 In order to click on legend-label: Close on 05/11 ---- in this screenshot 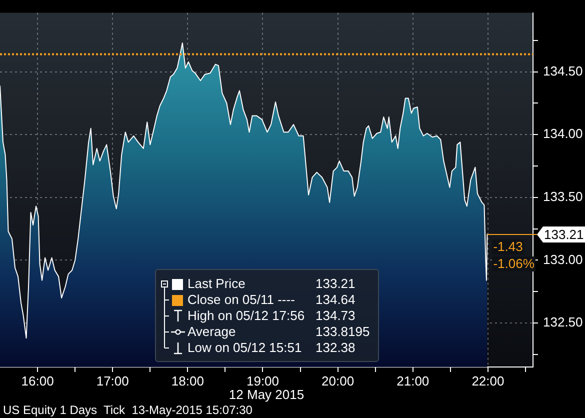, I will do `click(241, 300)`.